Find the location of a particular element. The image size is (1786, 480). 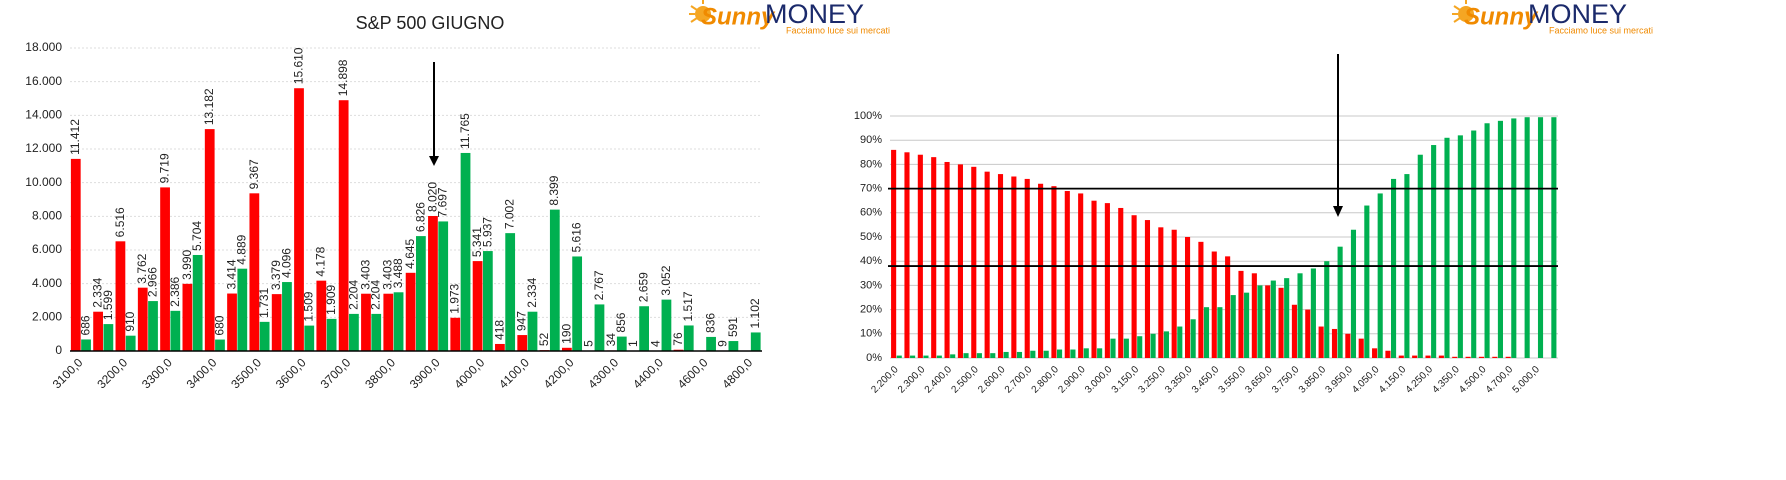

x-tick-label: 2.600,0 is located at coordinates (992, 380).